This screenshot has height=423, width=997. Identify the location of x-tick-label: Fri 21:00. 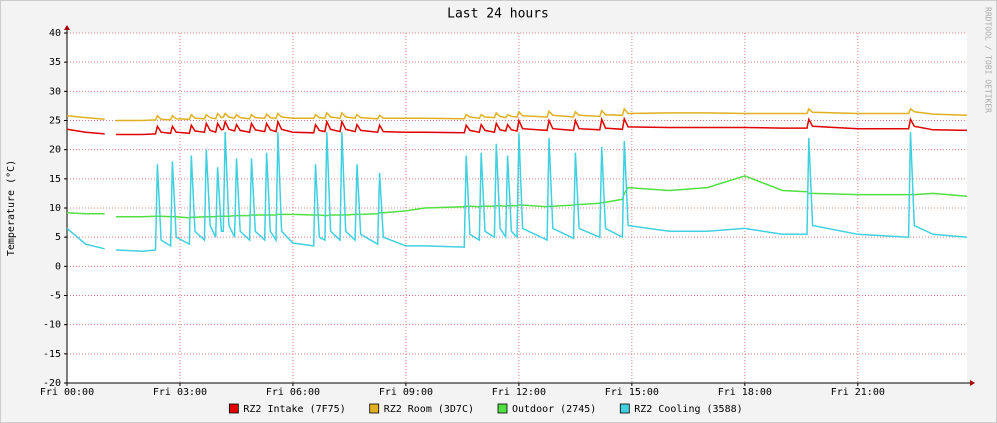
(858, 392).